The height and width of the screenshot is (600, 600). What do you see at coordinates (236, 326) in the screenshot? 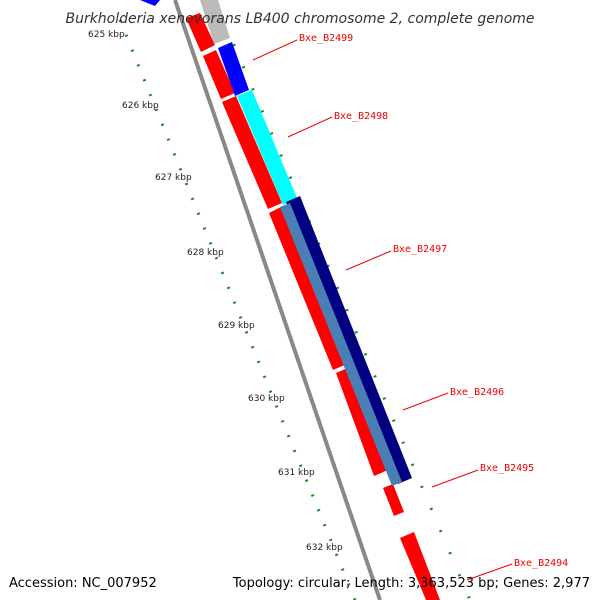
I see `tick-label: 629 kbp` at bounding box center [236, 326].